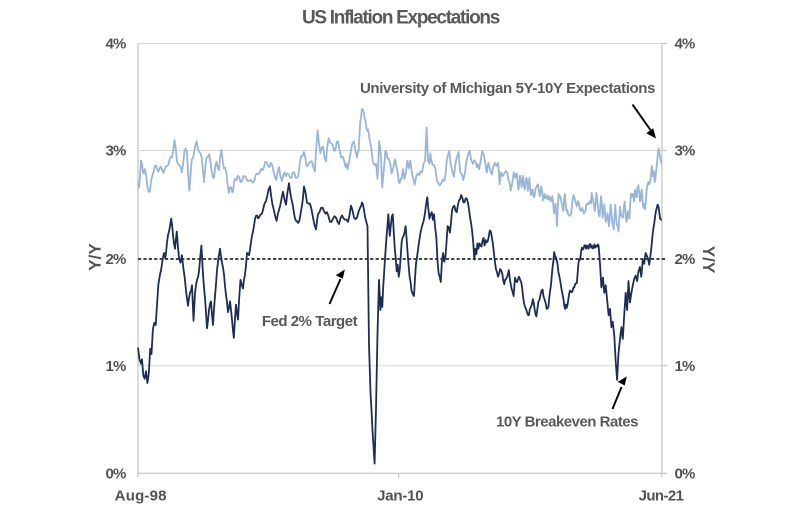  Describe the element at coordinates (401, 17) in the screenshot. I see `svg-text: US Inflation Expectations` at that location.